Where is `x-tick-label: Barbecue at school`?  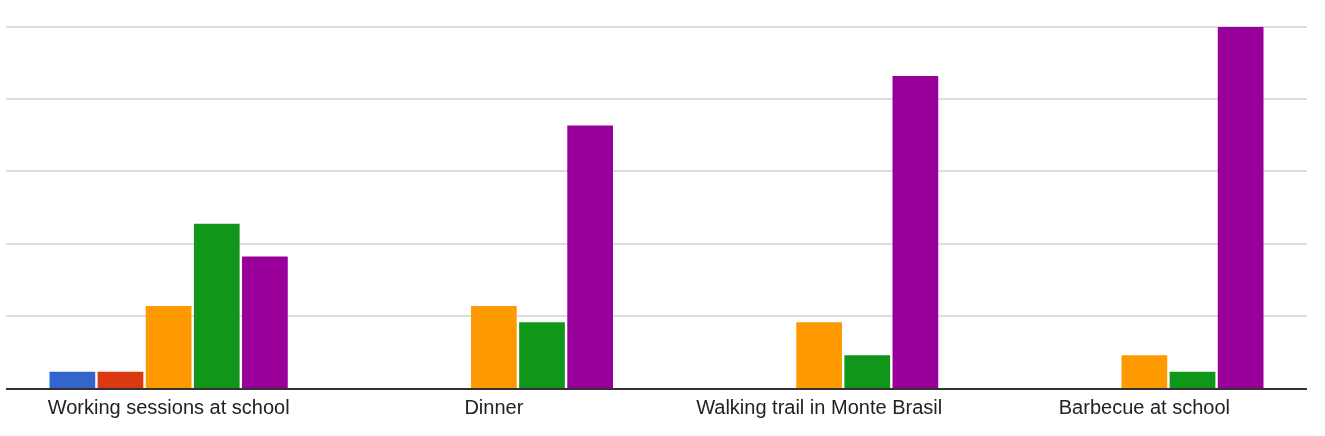 x-tick-label: Barbecue at school is located at coordinates (1144, 407).